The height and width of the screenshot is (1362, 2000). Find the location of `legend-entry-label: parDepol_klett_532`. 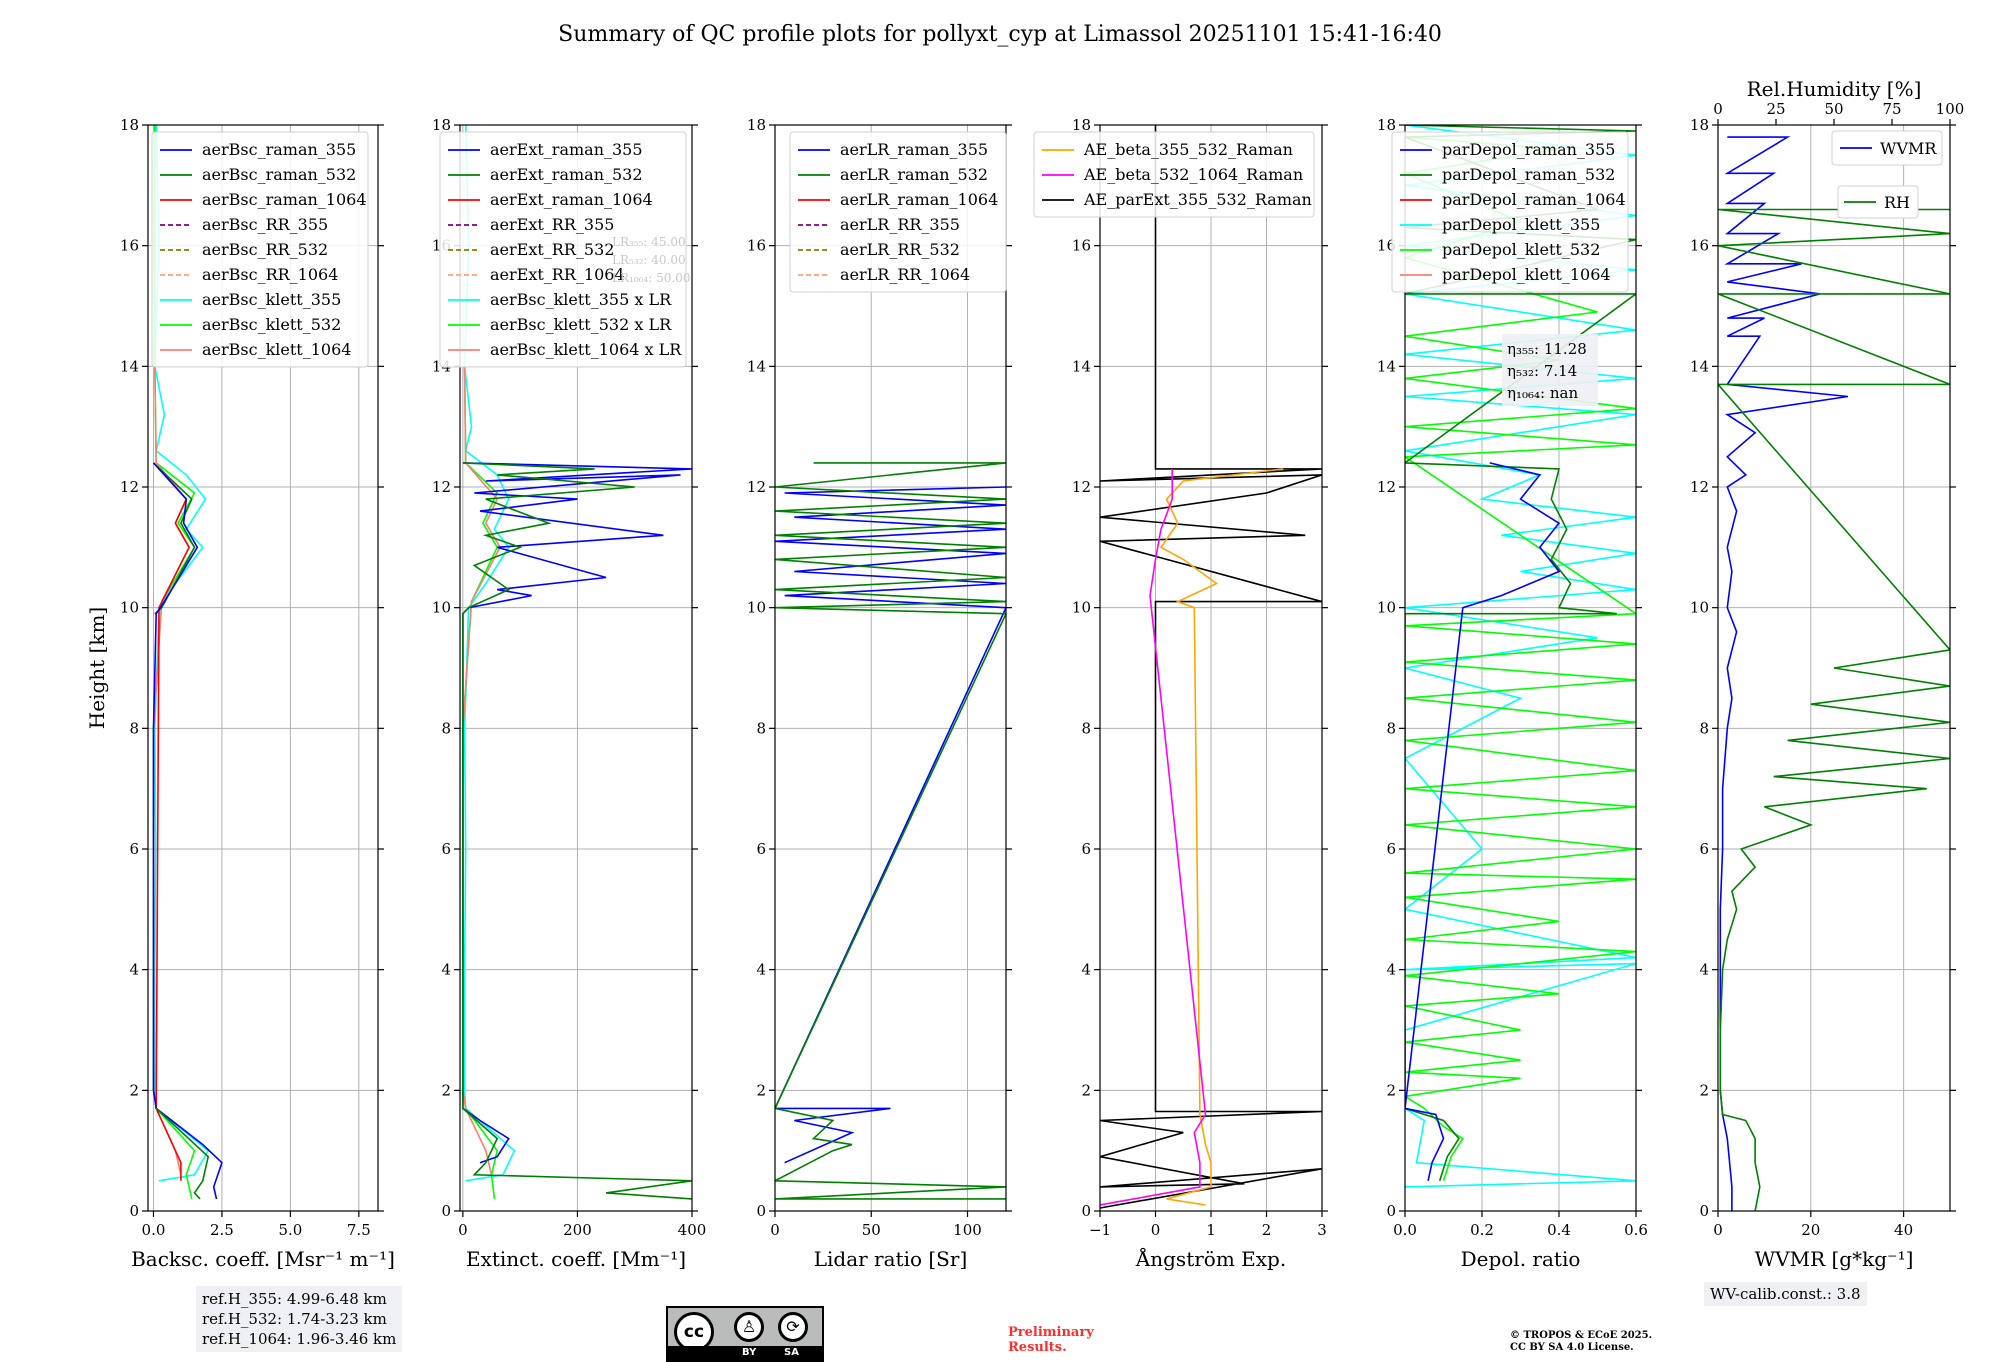

legend-entry-label: parDepol_klett_532 is located at coordinates (1521, 249).